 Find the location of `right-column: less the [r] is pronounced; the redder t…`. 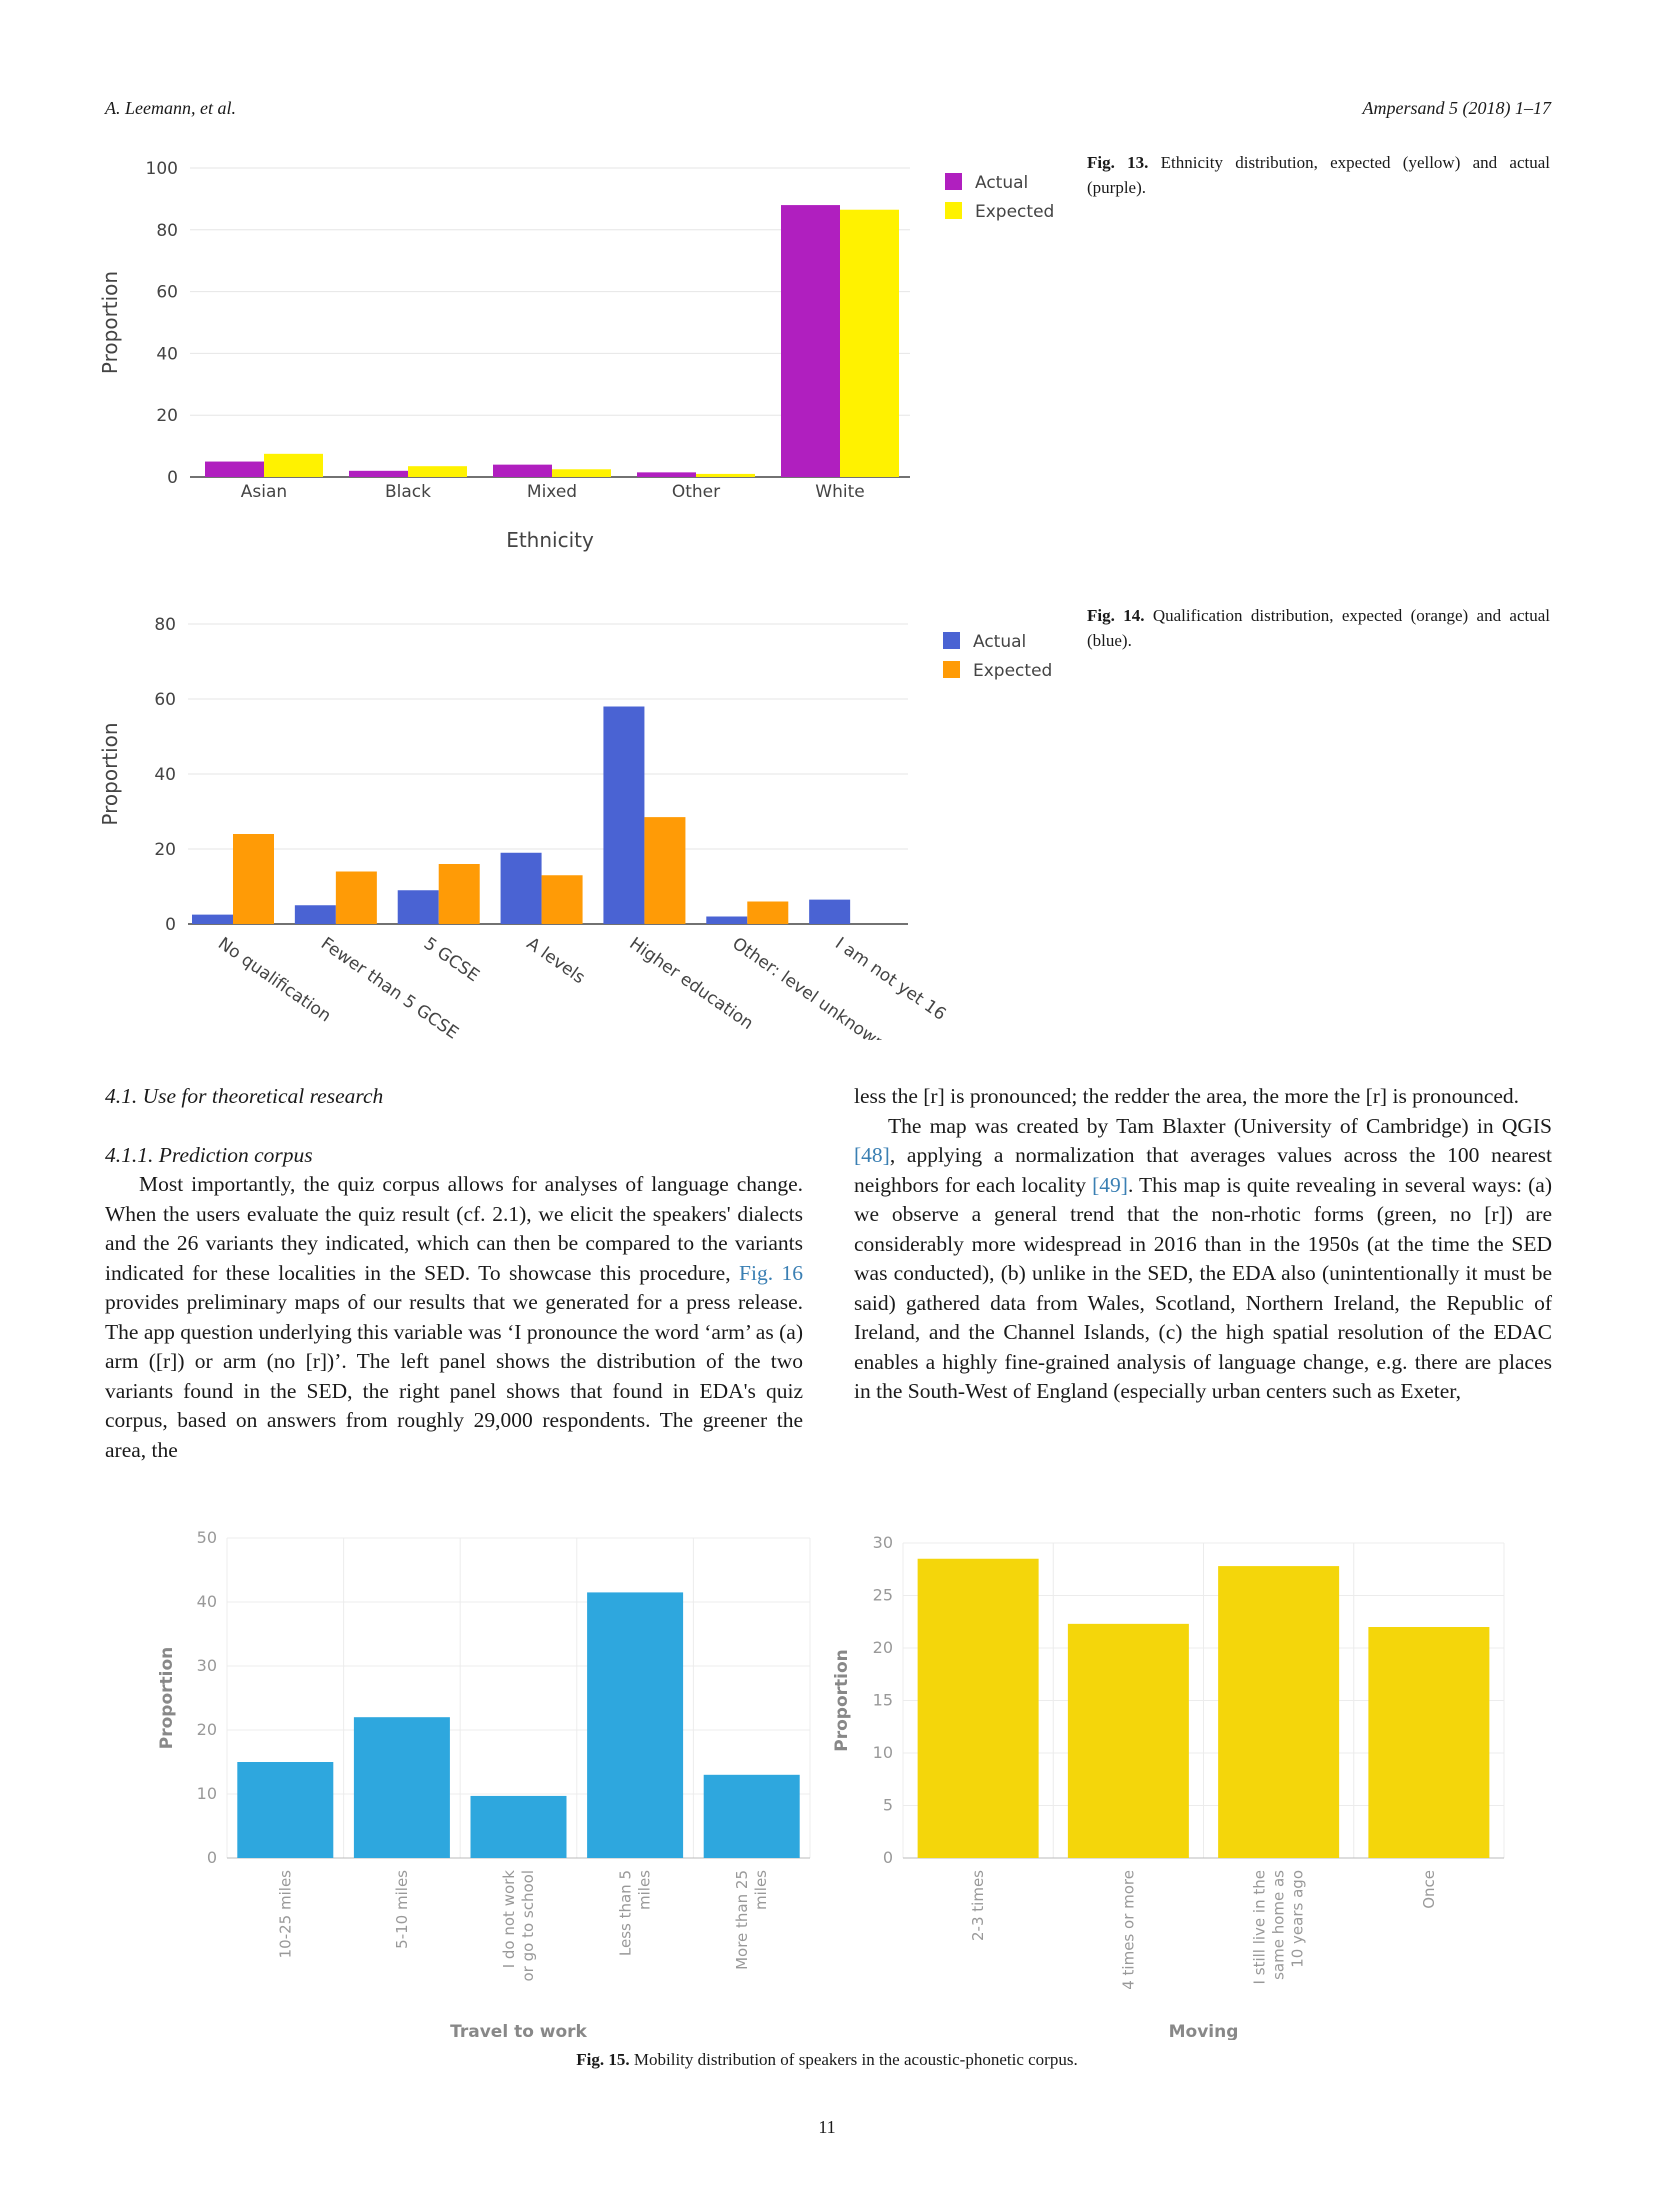

right-column: less the [r] is pronounced; the redder t… is located at coordinates (1203, 1244).